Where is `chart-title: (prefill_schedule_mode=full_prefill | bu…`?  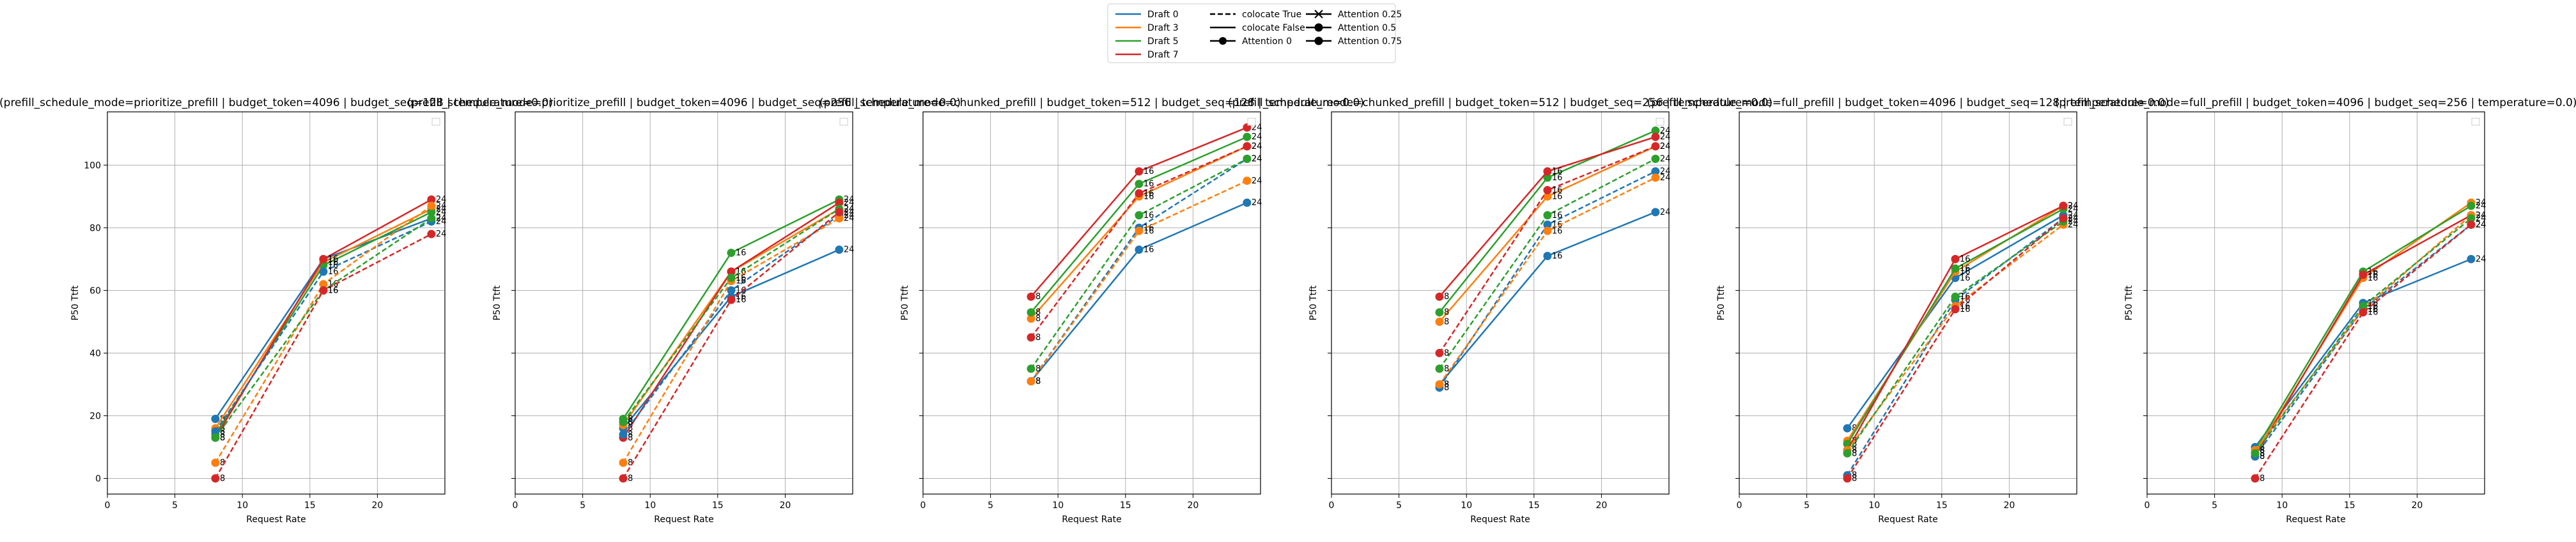
chart-title: (prefill_schedule_mode=full_prefill | bu… is located at coordinates (1908, 103).